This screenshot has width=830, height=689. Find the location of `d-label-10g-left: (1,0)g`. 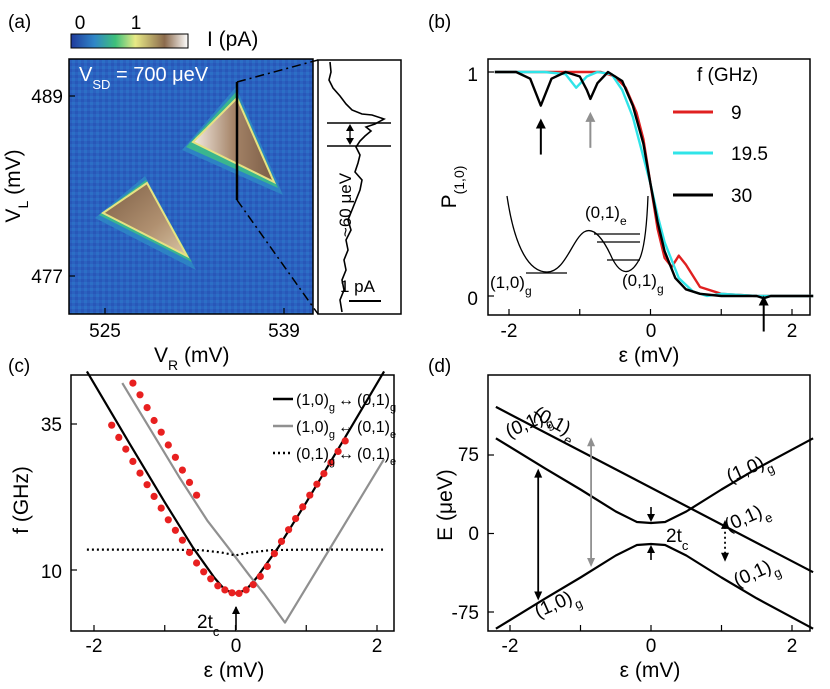

d-label-10g-left: (1,0)g is located at coordinates (557, 606).